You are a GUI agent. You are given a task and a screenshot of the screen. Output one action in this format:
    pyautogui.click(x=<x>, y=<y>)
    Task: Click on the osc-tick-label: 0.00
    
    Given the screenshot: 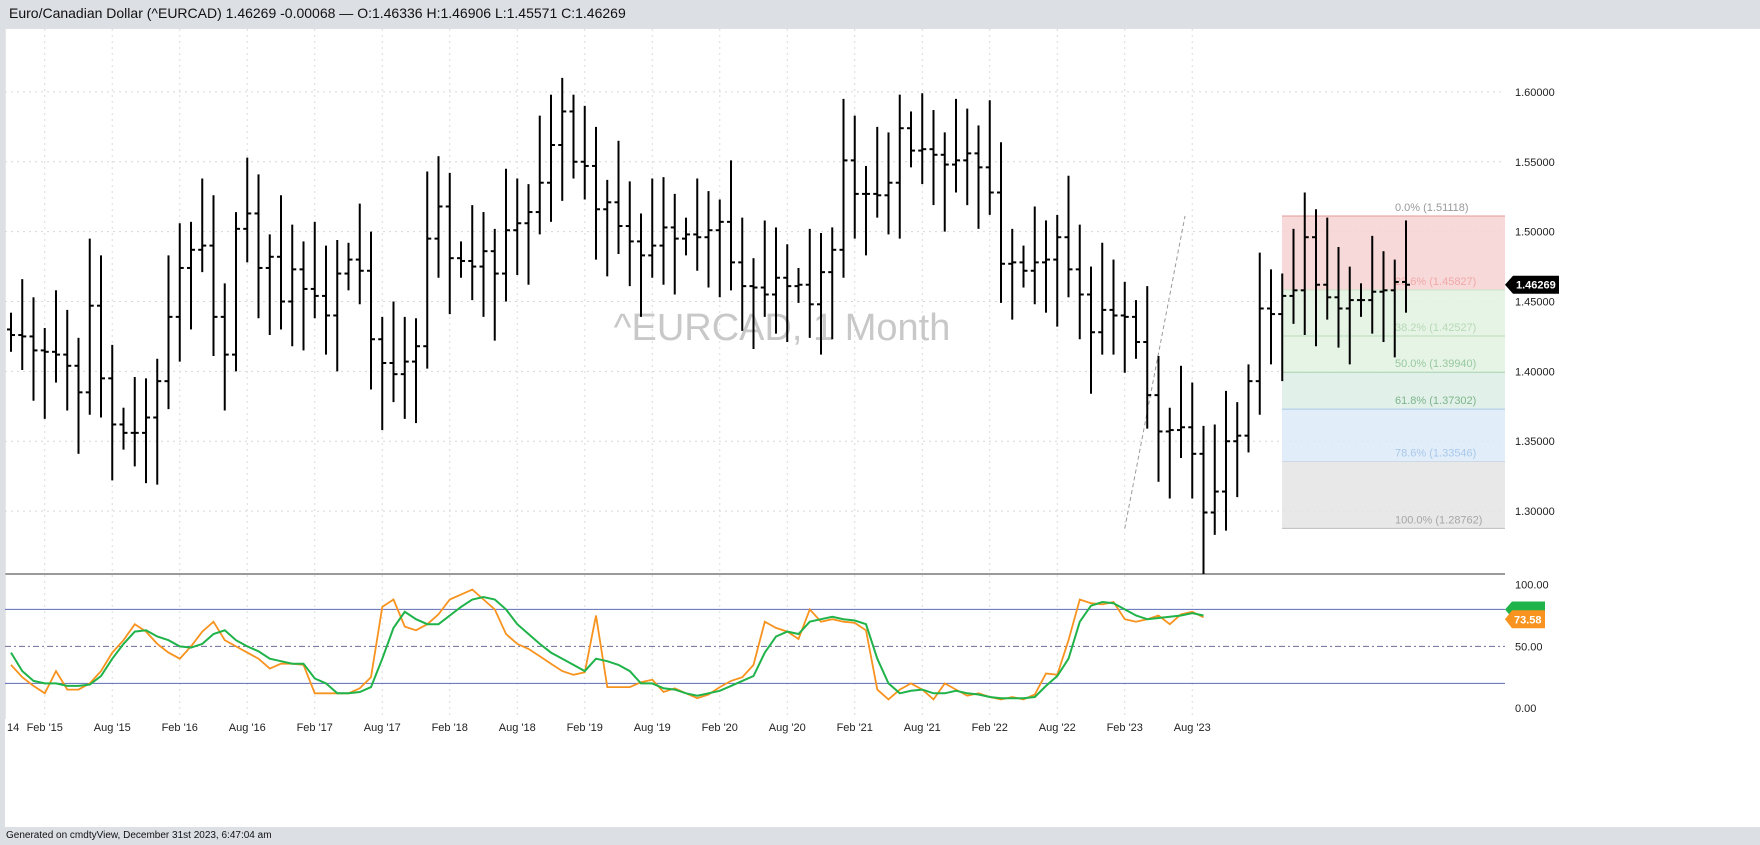 What is the action you would take?
    pyautogui.click(x=1525, y=709)
    